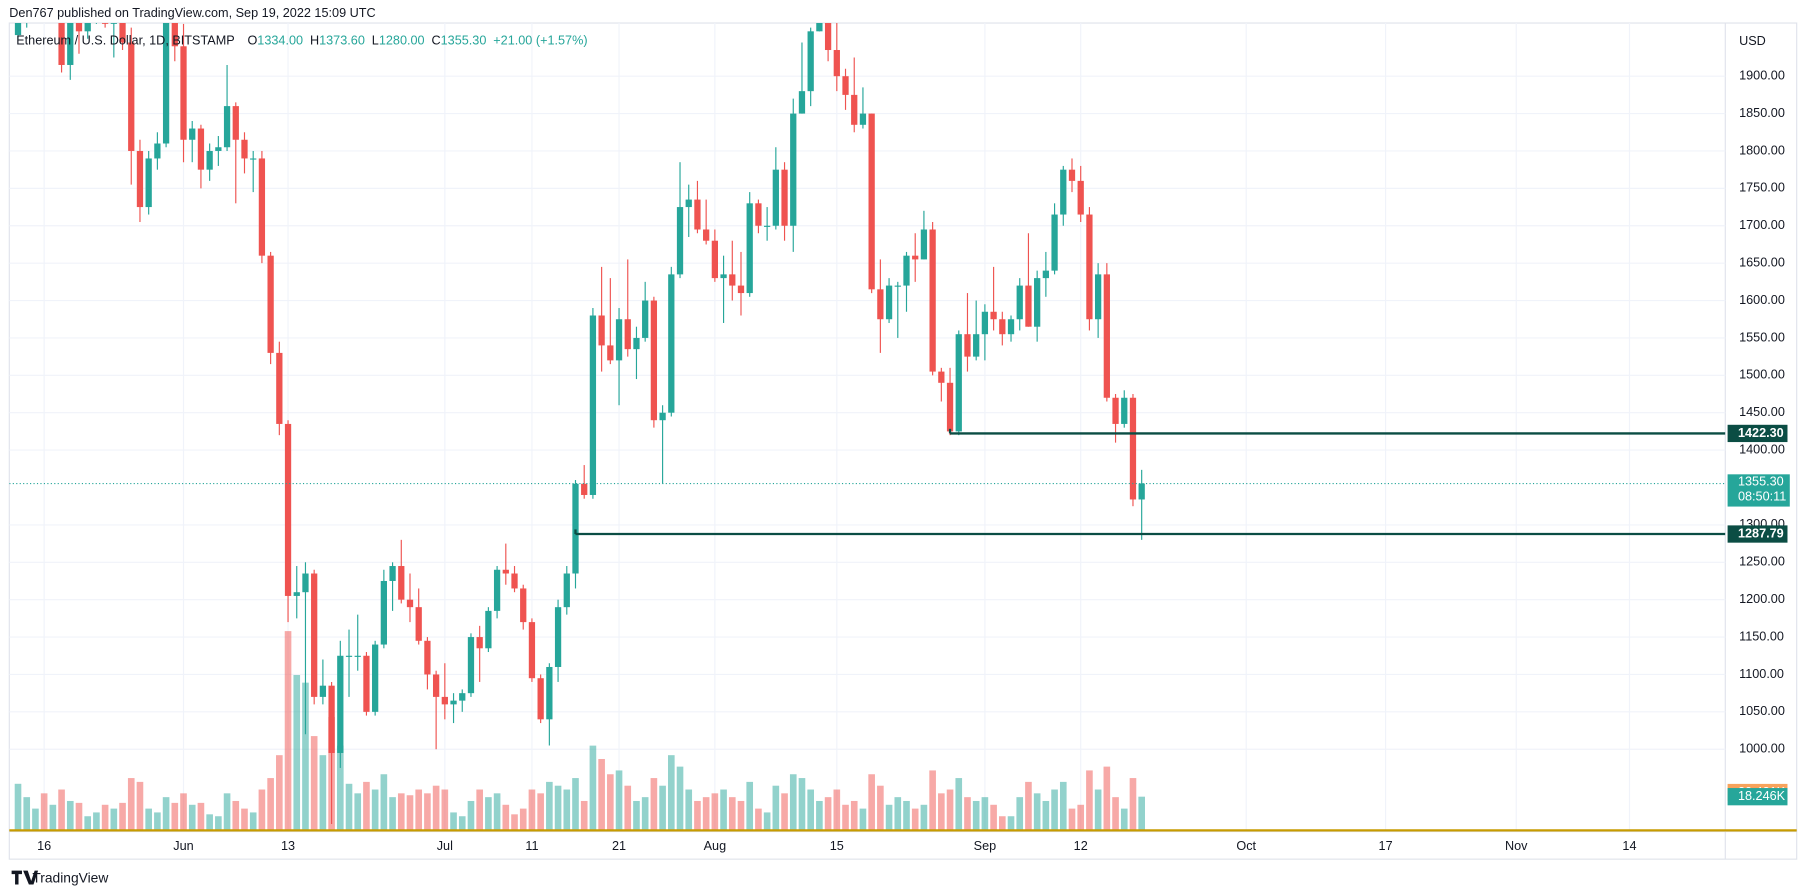  What do you see at coordinates (1762, 300) in the screenshot?
I see `y-tick-label: 1600.00` at bounding box center [1762, 300].